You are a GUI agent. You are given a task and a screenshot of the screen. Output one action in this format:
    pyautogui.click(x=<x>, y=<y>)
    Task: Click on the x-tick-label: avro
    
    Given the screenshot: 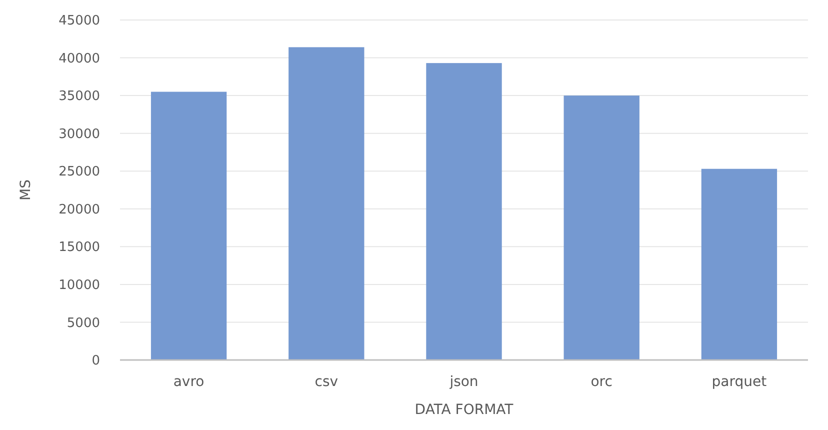 What is the action you would take?
    pyautogui.click(x=188, y=382)
    